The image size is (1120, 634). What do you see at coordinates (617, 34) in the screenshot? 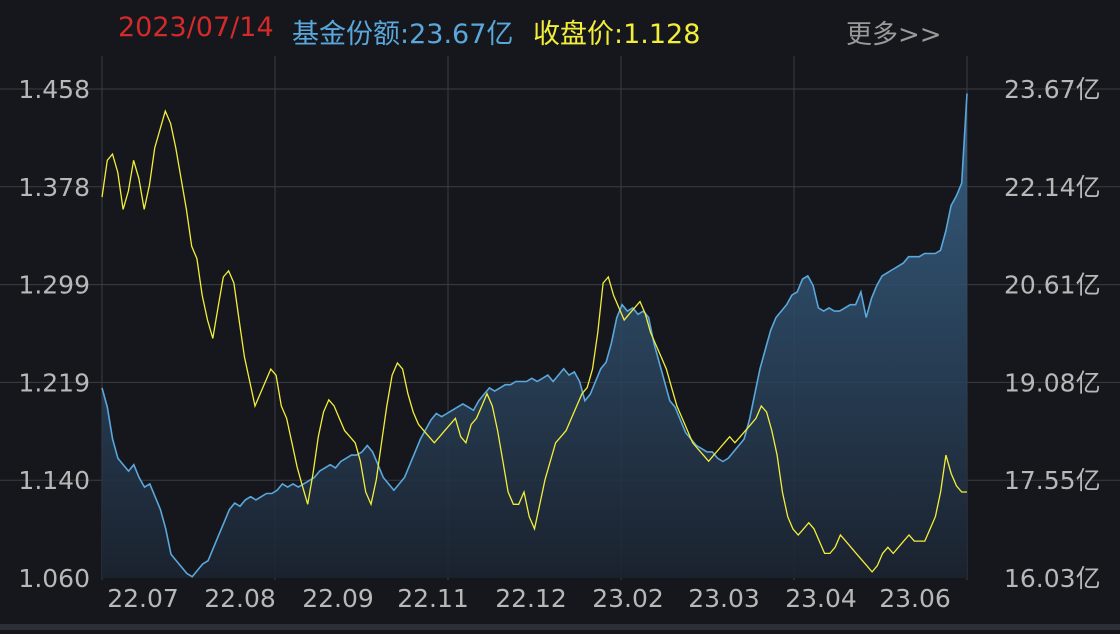
I see `header-close-price: 收盘价:1.128` at bounding box center [617, 34].